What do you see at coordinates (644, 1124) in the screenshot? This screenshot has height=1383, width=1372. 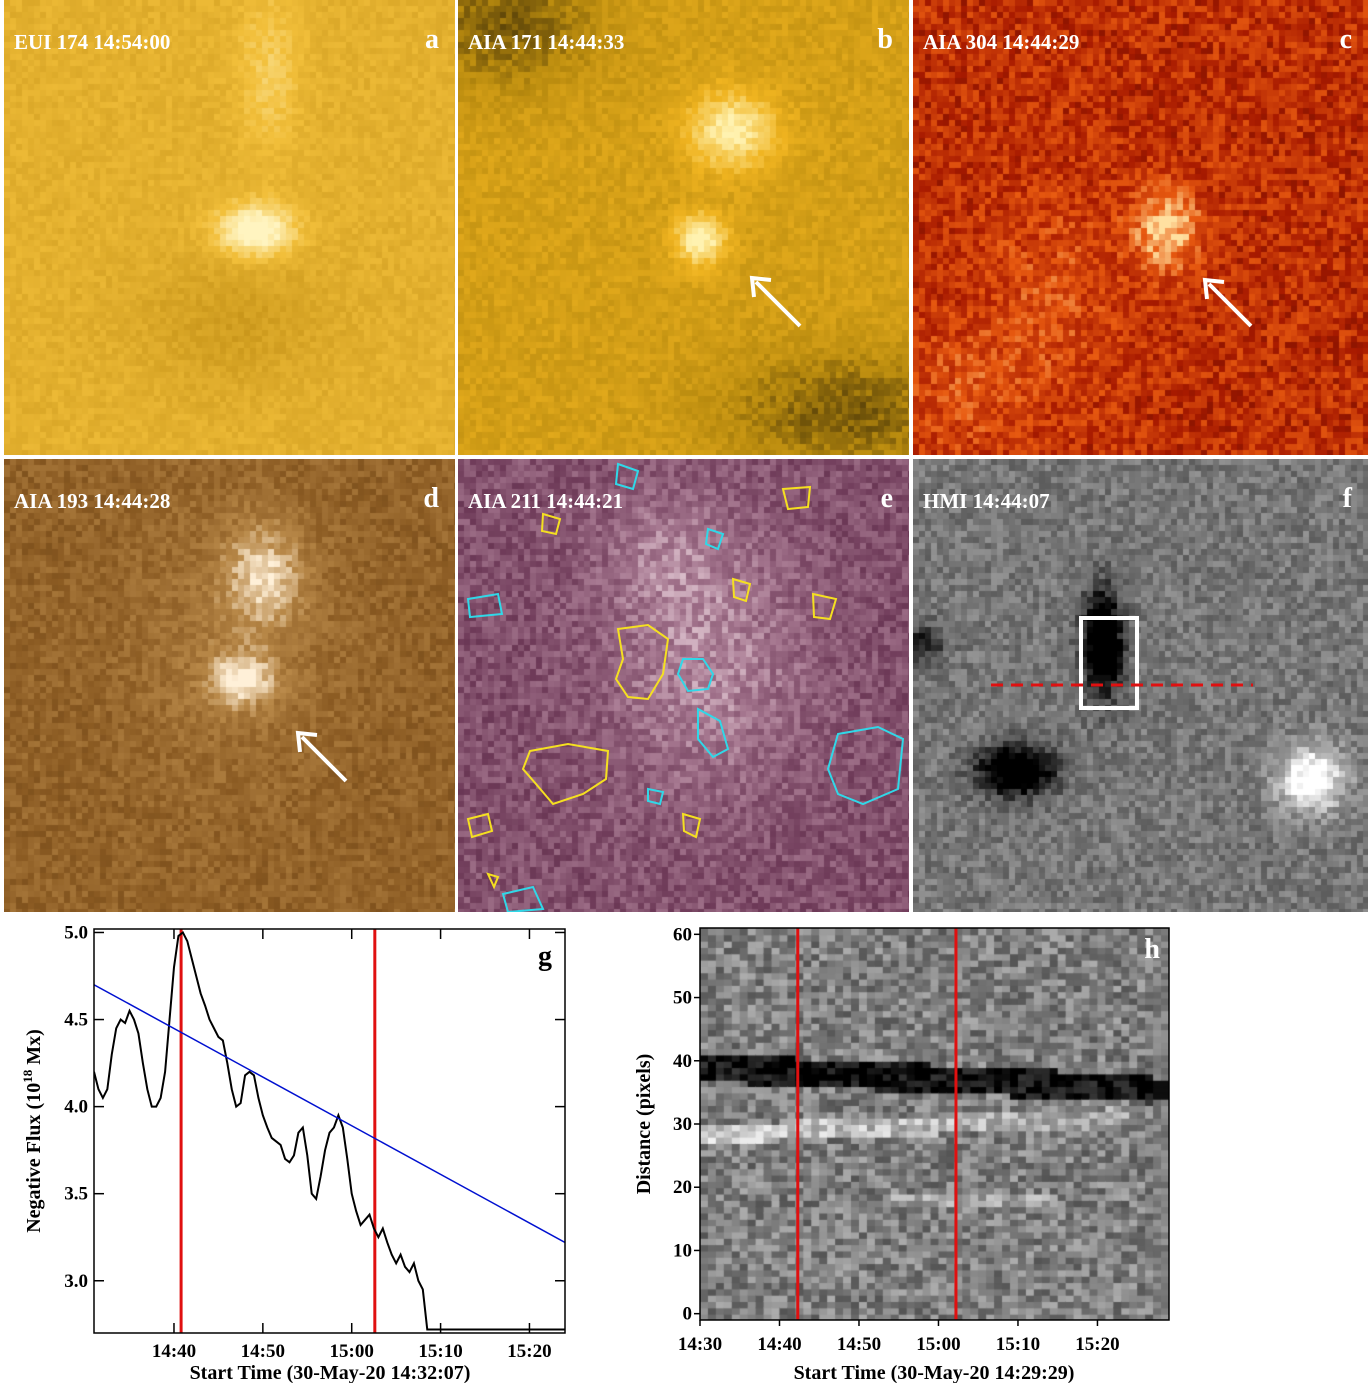 I see `h-ylabel: Distance (pixels)` at bounding box center [644, 1124].